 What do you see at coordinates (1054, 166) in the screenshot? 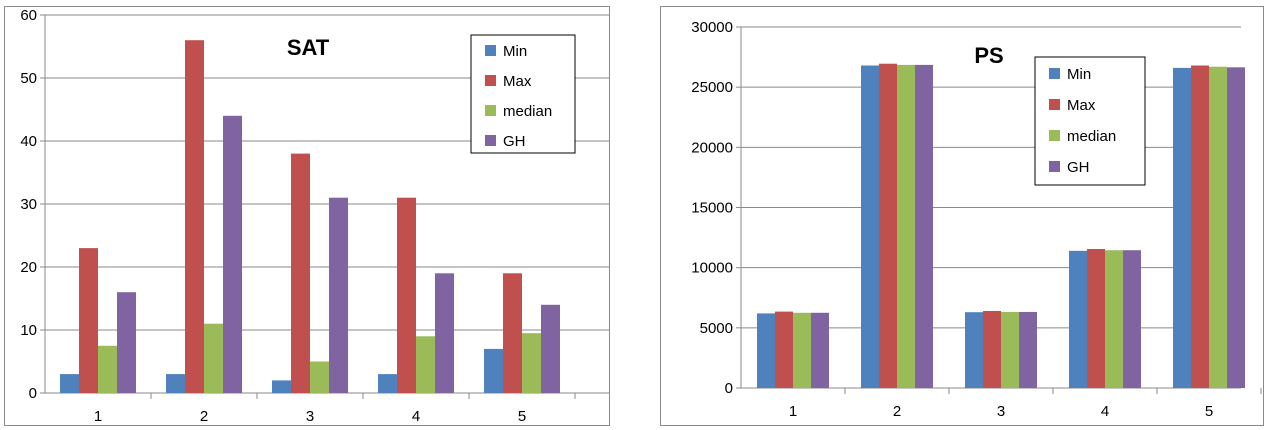
I see `ps-legend-swatch-gh` at bounding box center [1054, 166].